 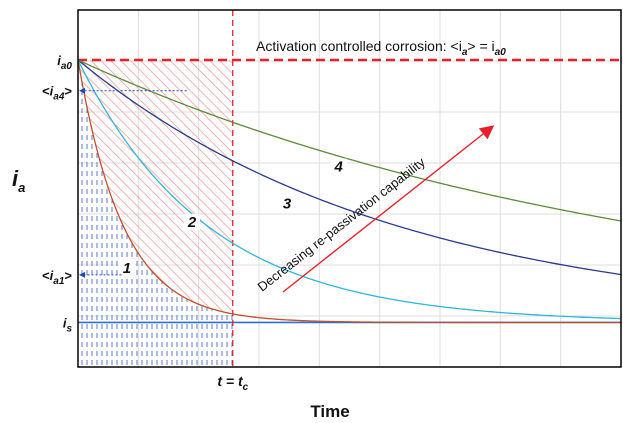 I want to click on series-label-2: 2, so click(x=192, y=222).